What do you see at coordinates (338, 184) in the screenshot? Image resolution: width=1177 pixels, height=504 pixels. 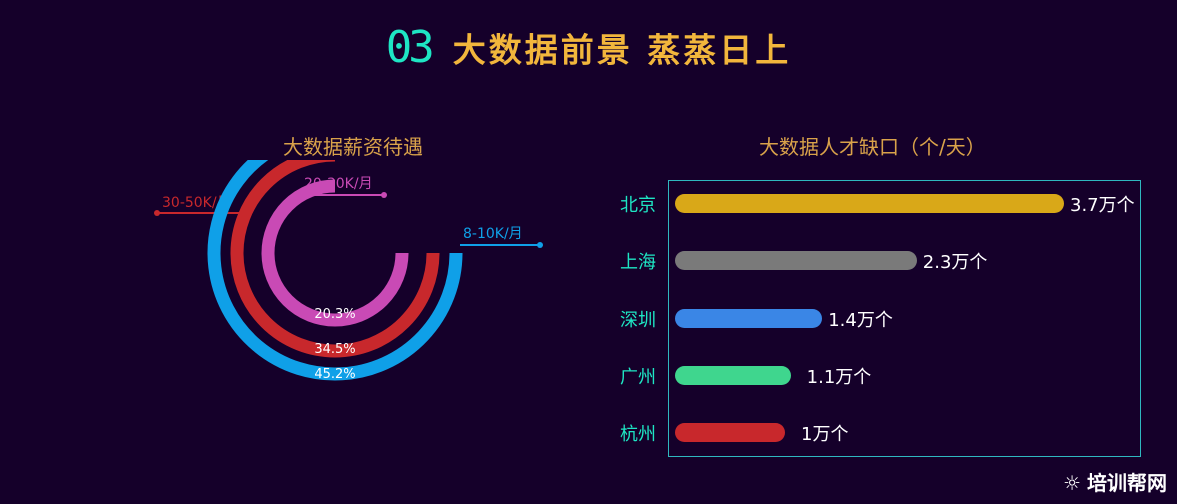 I see `ring-legend-label: 20-30K/月` at bounding box center [338, 184].